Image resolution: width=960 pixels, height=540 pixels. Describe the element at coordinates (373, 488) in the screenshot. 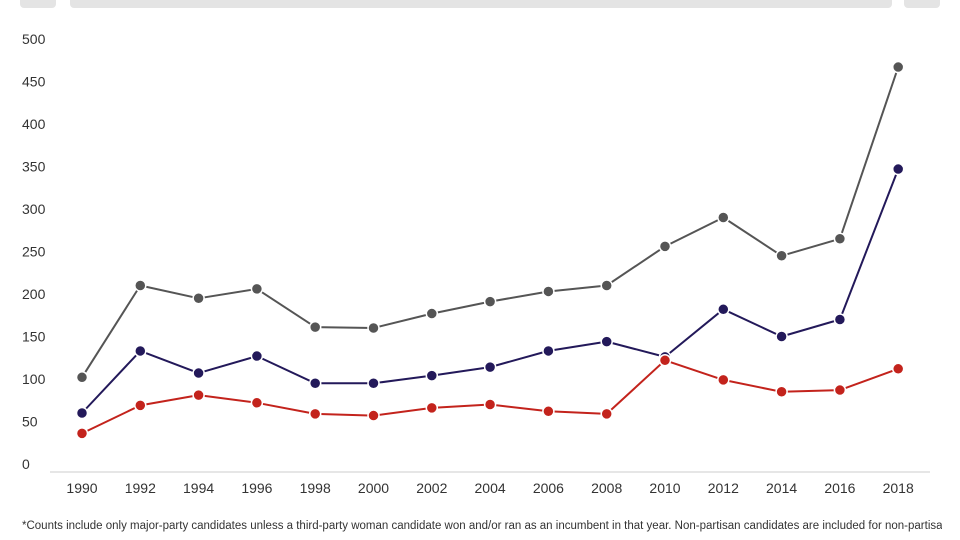

I see `x-tick-label: 2000` at that location.